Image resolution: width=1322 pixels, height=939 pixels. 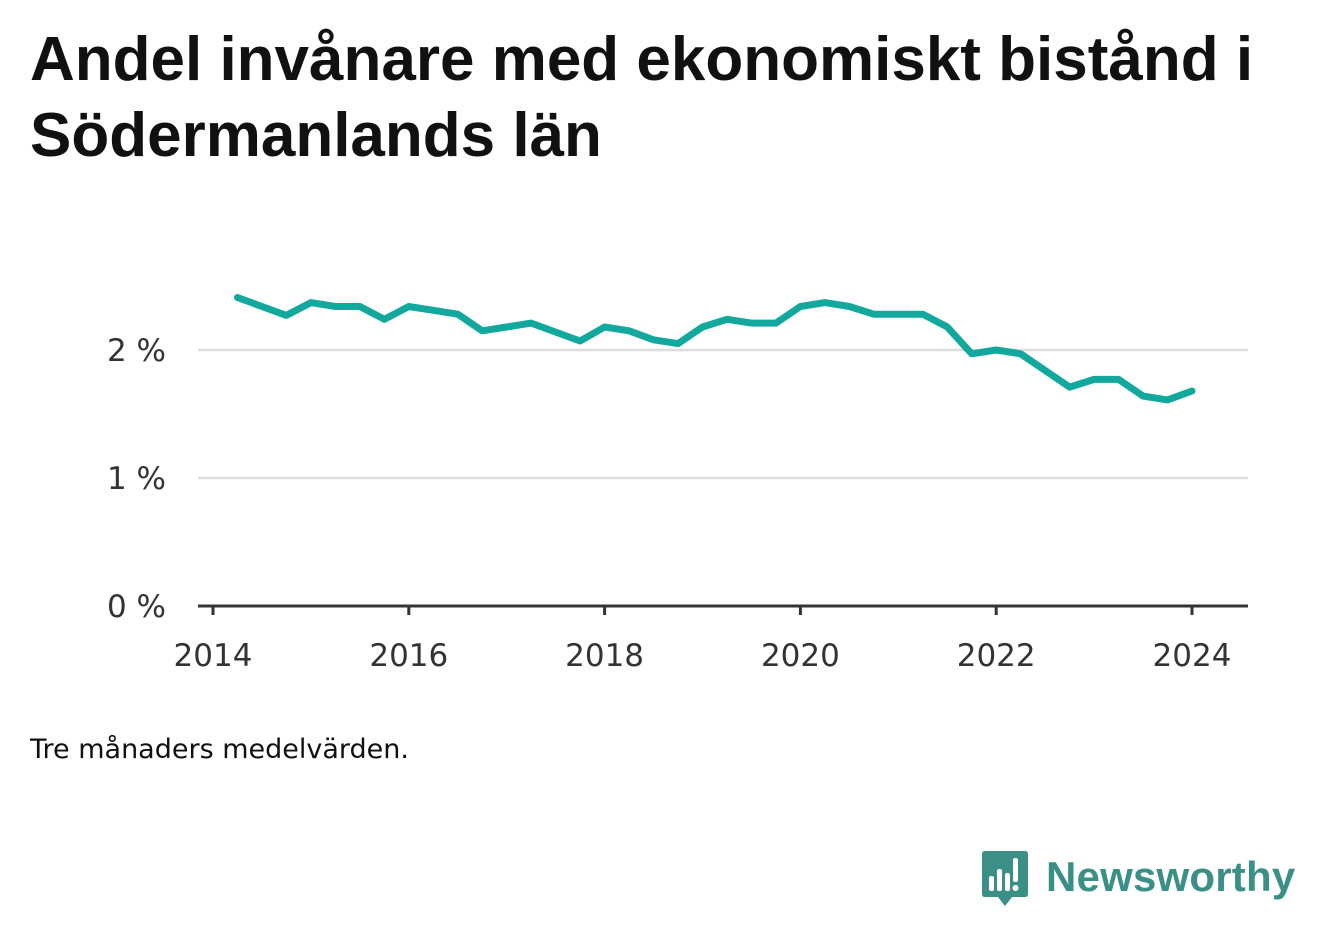 I want to click on x-tick-label: 2014, so click(x=213, y=656).